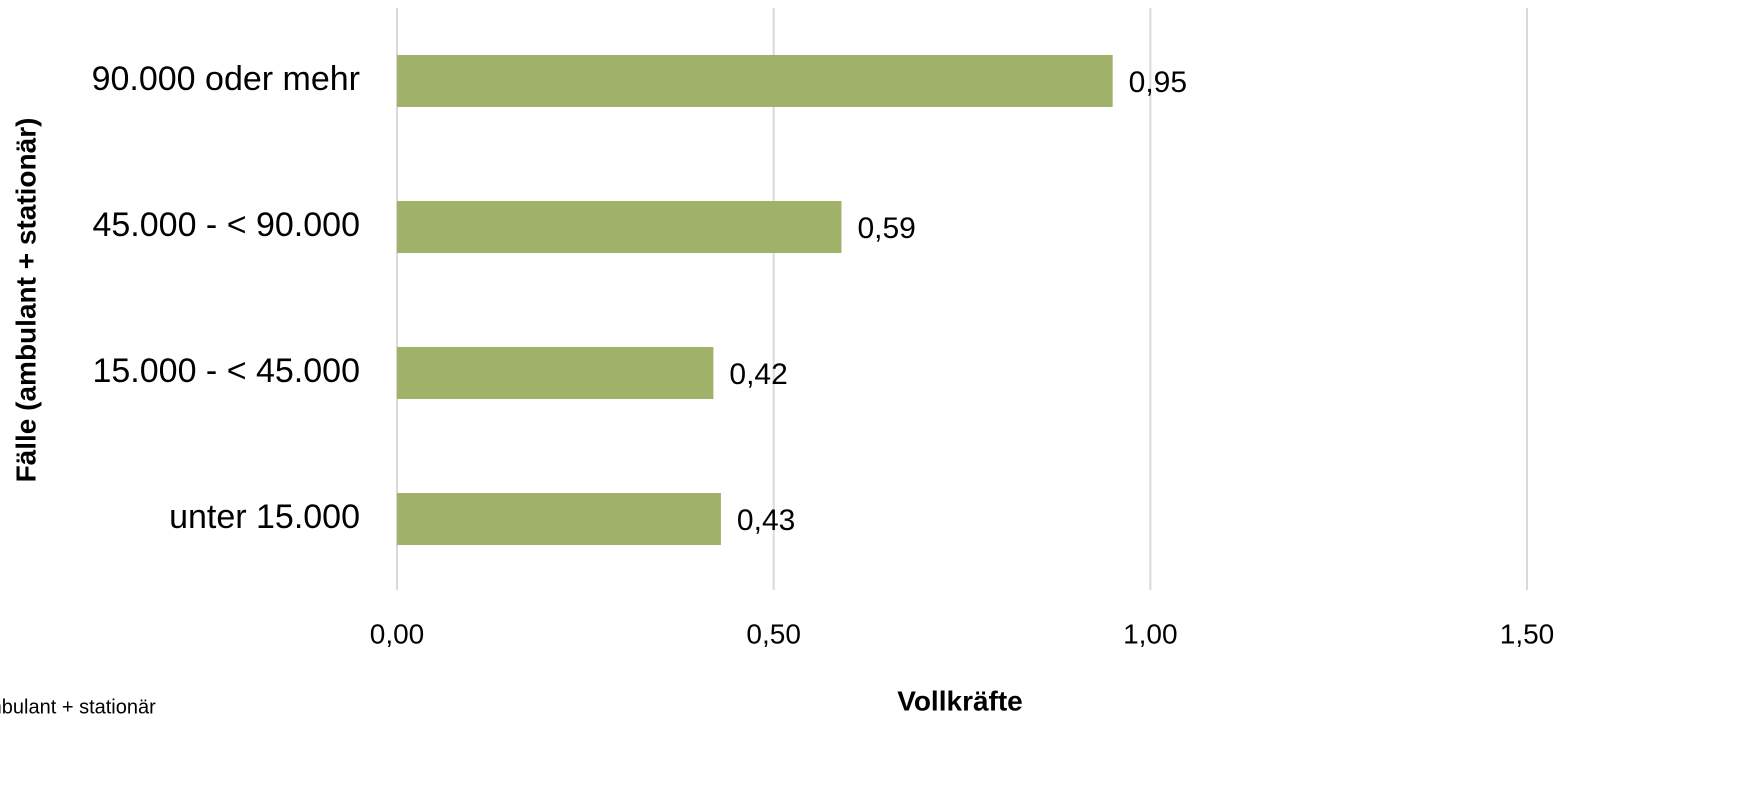 The height and width of the screenshot is (805, 1761). I want to click on x-tick-label: 1,00, so click(1150, 633).